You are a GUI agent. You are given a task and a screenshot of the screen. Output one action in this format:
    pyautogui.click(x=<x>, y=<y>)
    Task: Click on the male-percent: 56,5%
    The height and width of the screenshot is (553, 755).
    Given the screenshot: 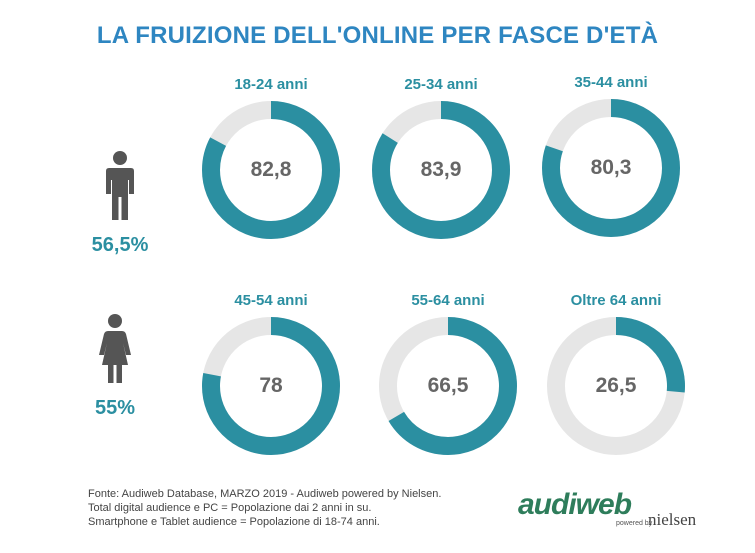 What is the action you would take?
    pyautogui.click(x=120, y=245)
    